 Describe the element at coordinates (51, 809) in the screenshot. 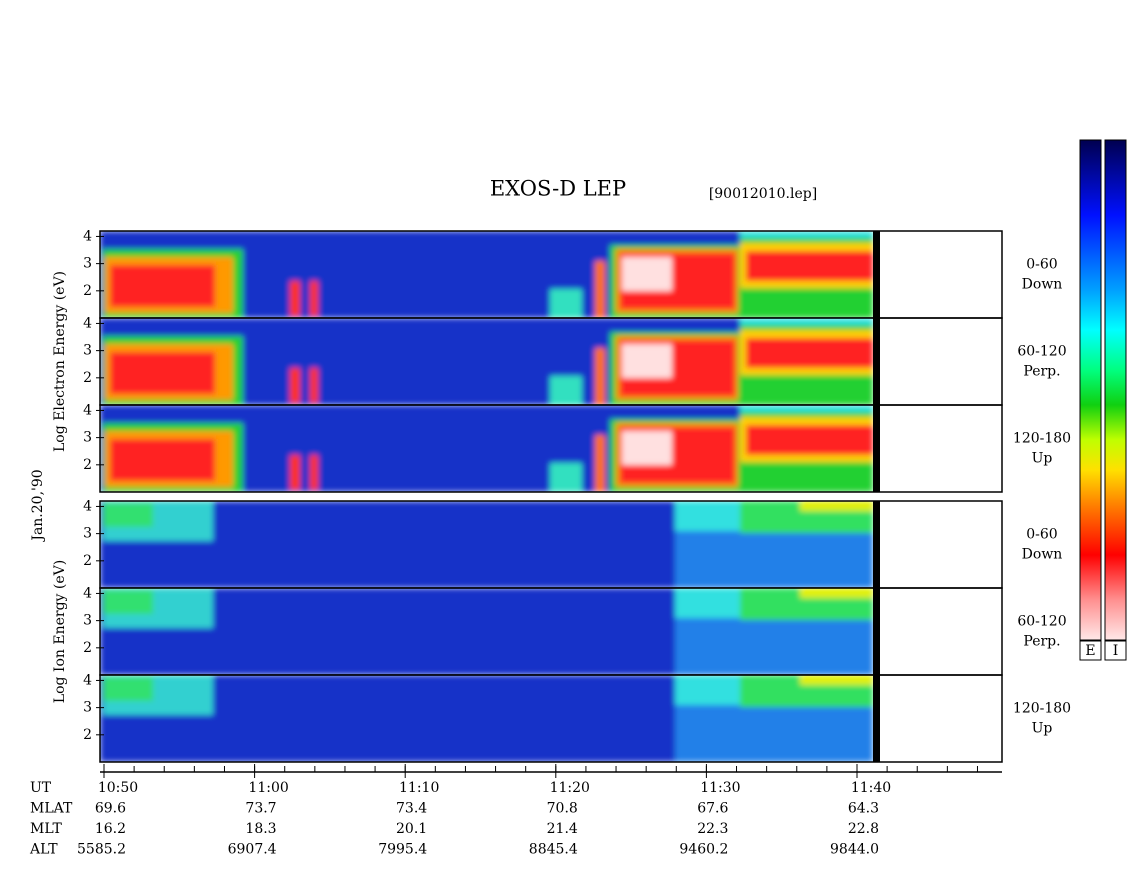

I see `row-name: MLAT` at that location.